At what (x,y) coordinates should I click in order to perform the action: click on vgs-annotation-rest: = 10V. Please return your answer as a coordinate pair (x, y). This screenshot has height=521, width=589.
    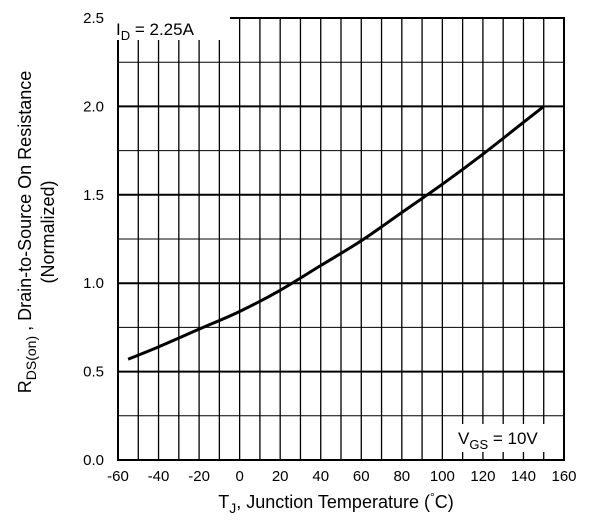
    Looking at the image, I should click on (513, 438).